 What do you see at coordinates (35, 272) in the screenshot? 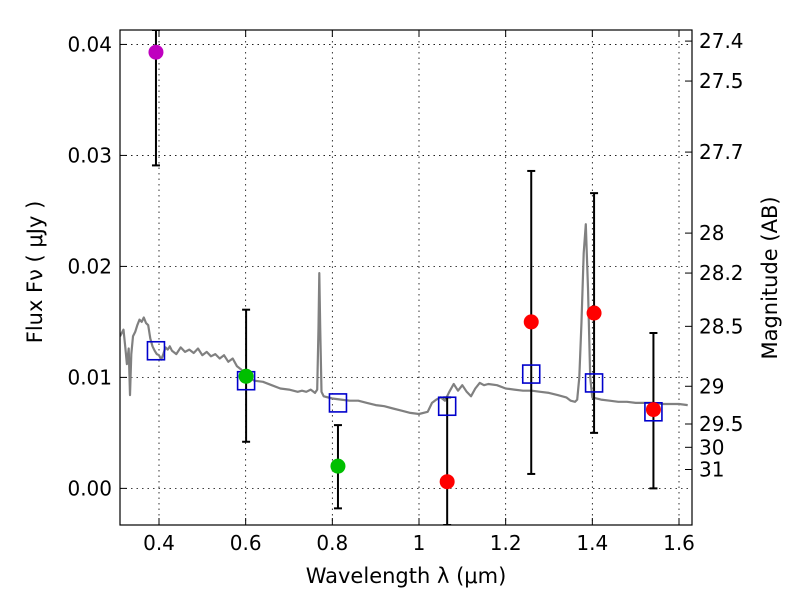
I see `y-axis-label: Flux Fν ( μJy )` at bounding box center [35, 272].